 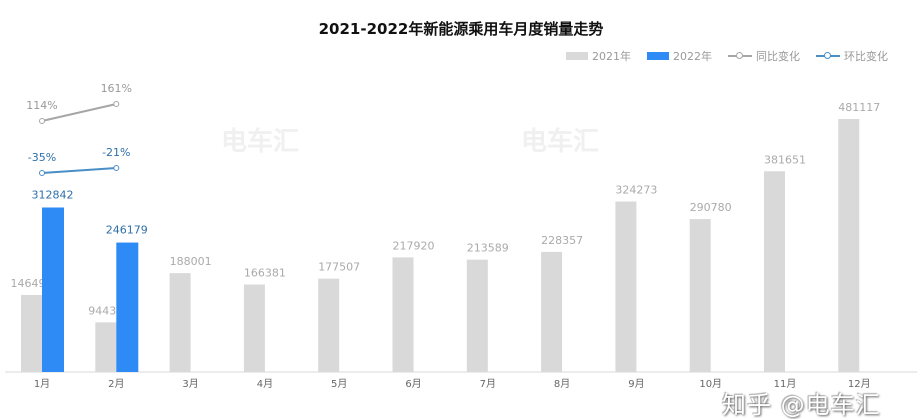 I want to click on x-tick-label: 5月, so click(x=339, y=384).